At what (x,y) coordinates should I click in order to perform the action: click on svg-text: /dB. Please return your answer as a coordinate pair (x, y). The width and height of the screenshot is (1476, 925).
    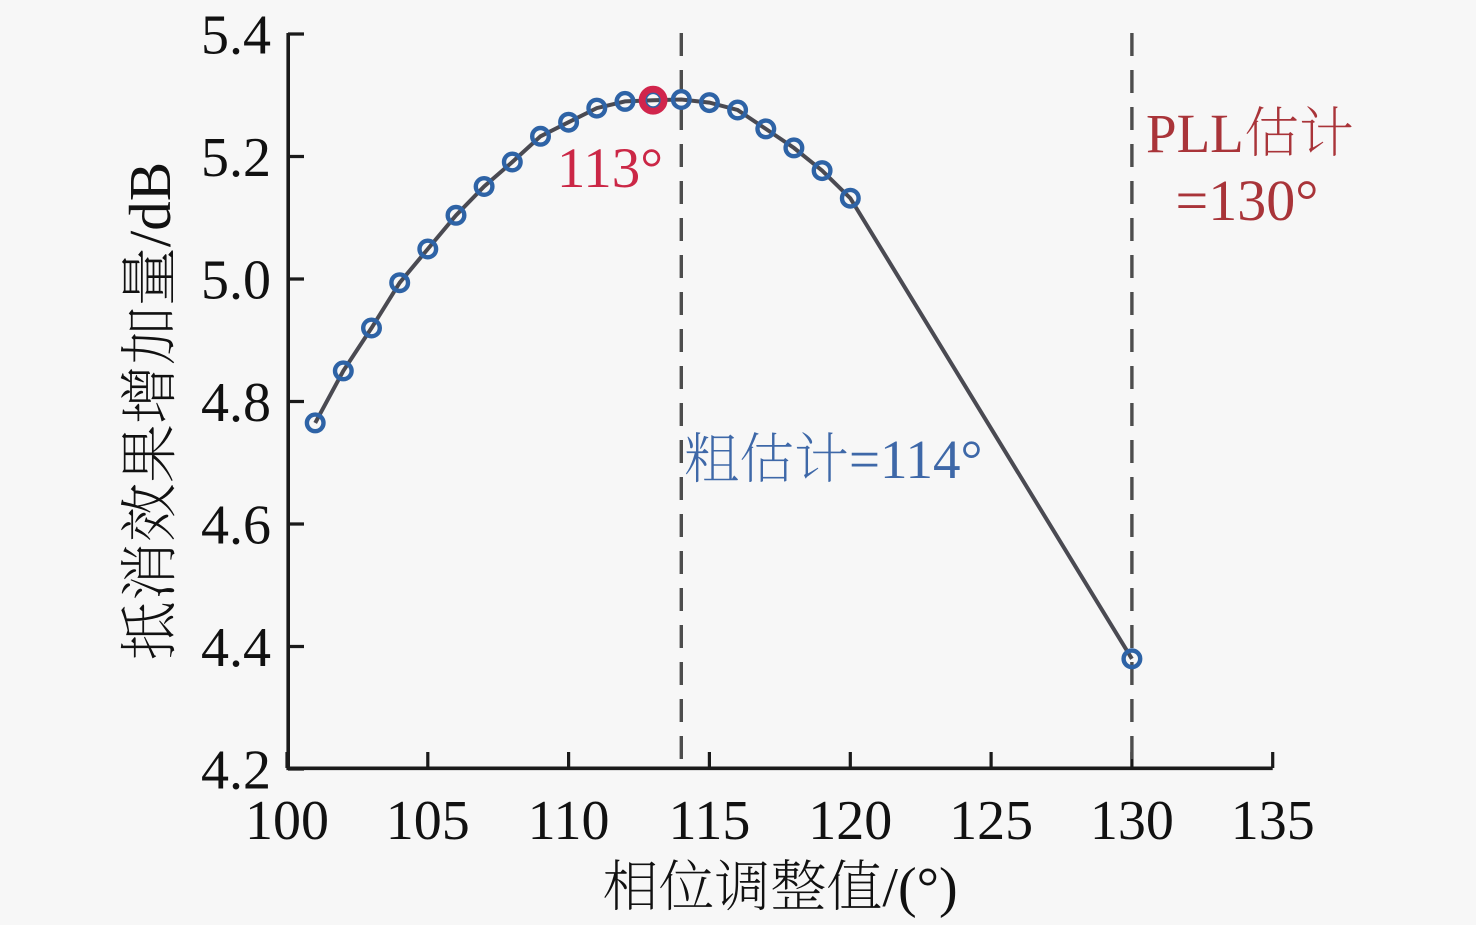
    Looking at the image, I should click on (150, 204).